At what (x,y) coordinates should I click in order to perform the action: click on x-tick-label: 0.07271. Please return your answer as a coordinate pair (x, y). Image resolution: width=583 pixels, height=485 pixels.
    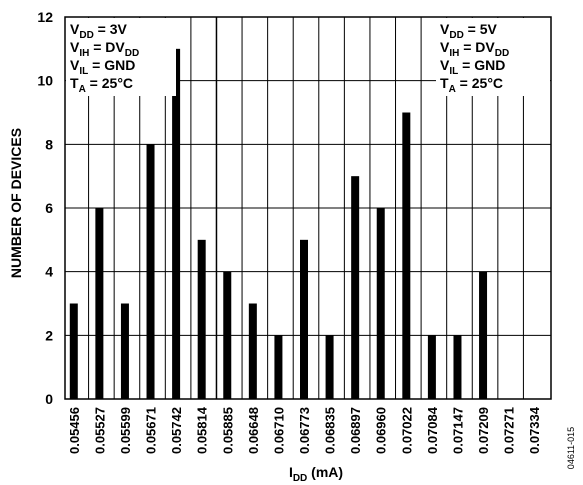
    Looking at the image, I should click on (509, 430).